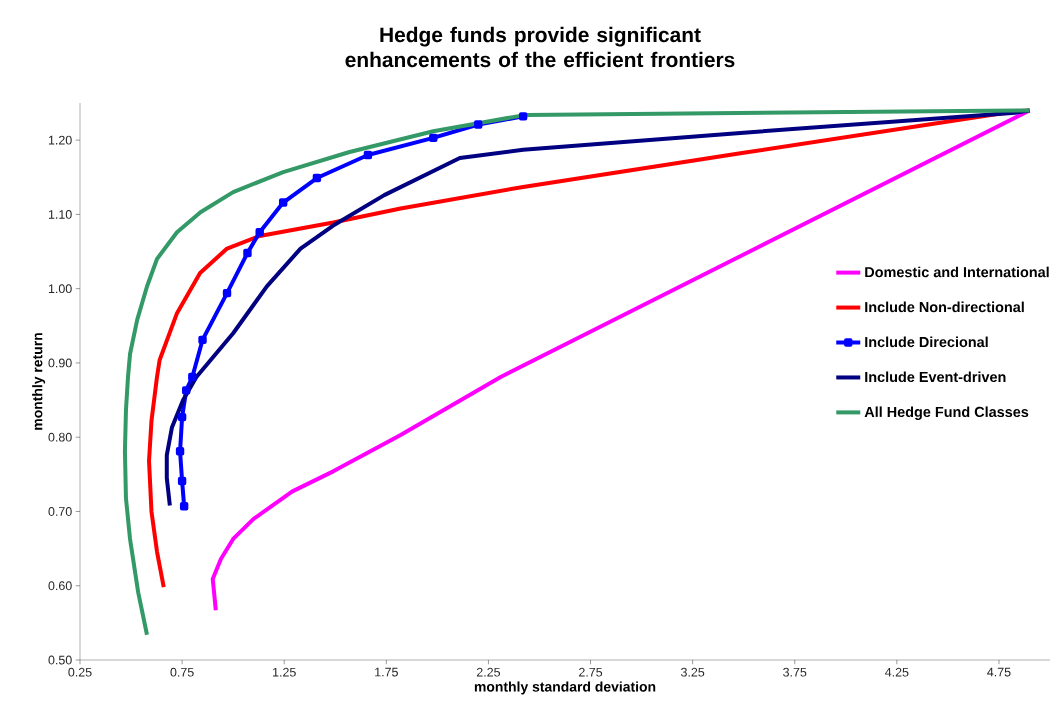  Describe the element at coordinates (60, 660) in the screenshot. I see `y-tick-label: 0.50` at that location.